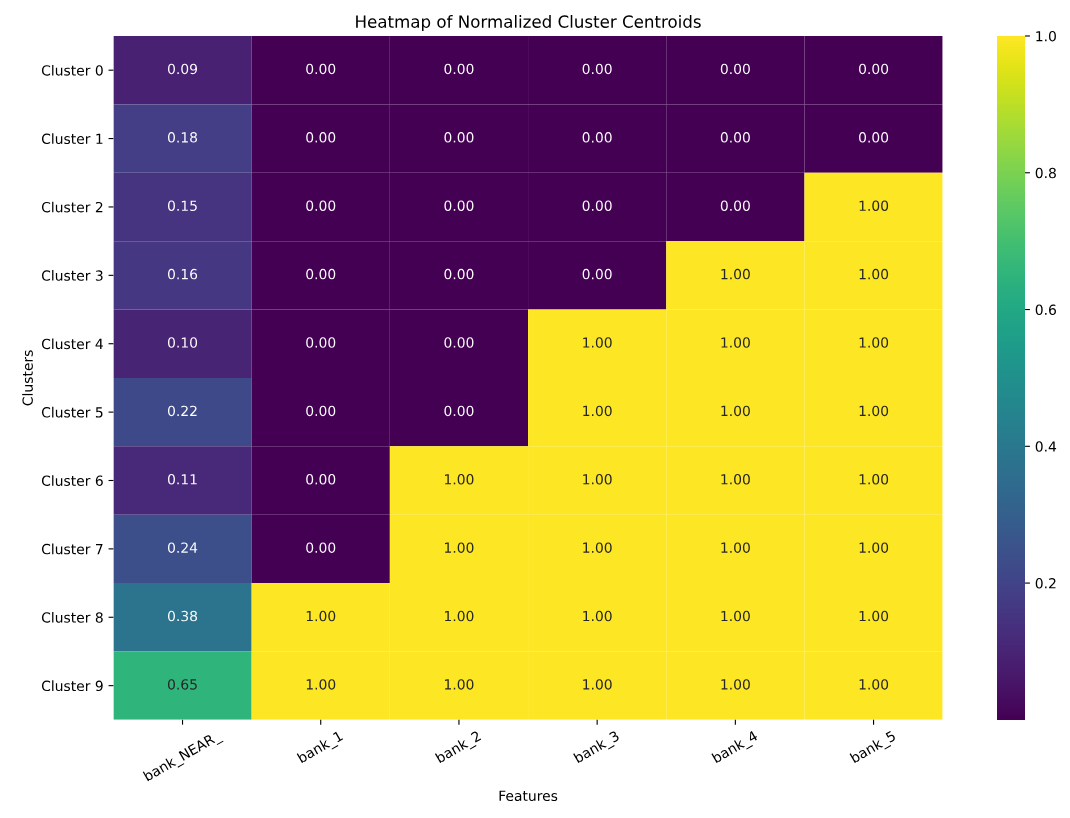  Describe the element at coordinates (27, 378) in the screenshot. I see `y-axis-title: Clusters` at that location.